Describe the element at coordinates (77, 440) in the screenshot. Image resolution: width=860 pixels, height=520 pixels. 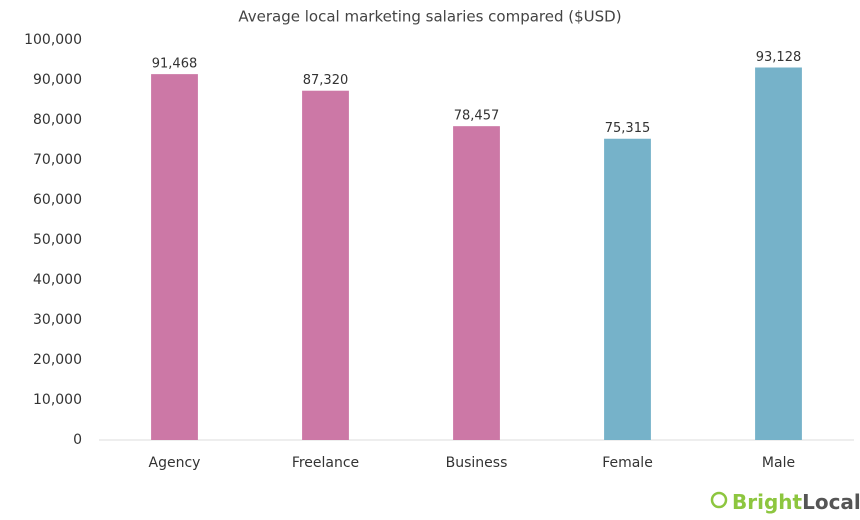
I see `y-tick-label: 0` at that location.